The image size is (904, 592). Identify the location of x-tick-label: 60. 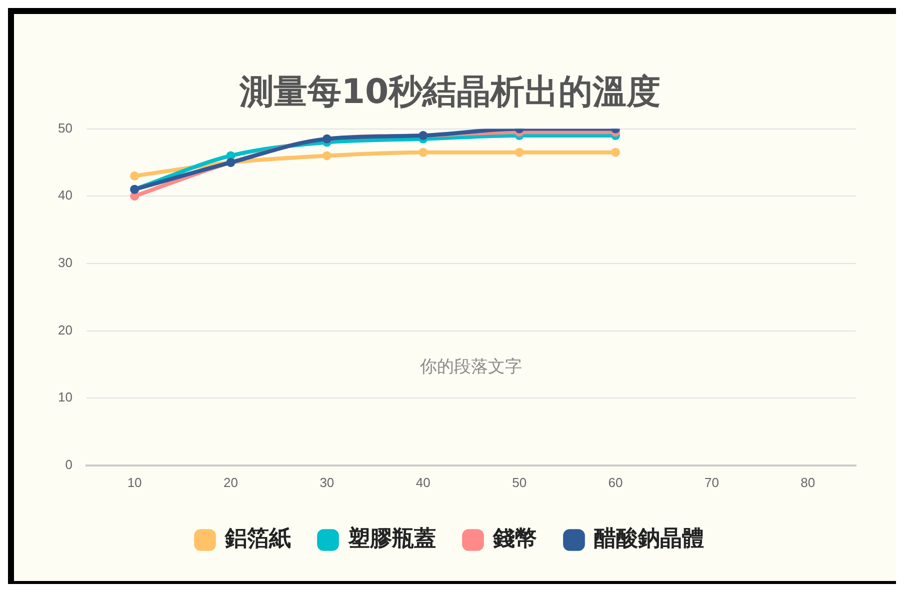
(615, 482).